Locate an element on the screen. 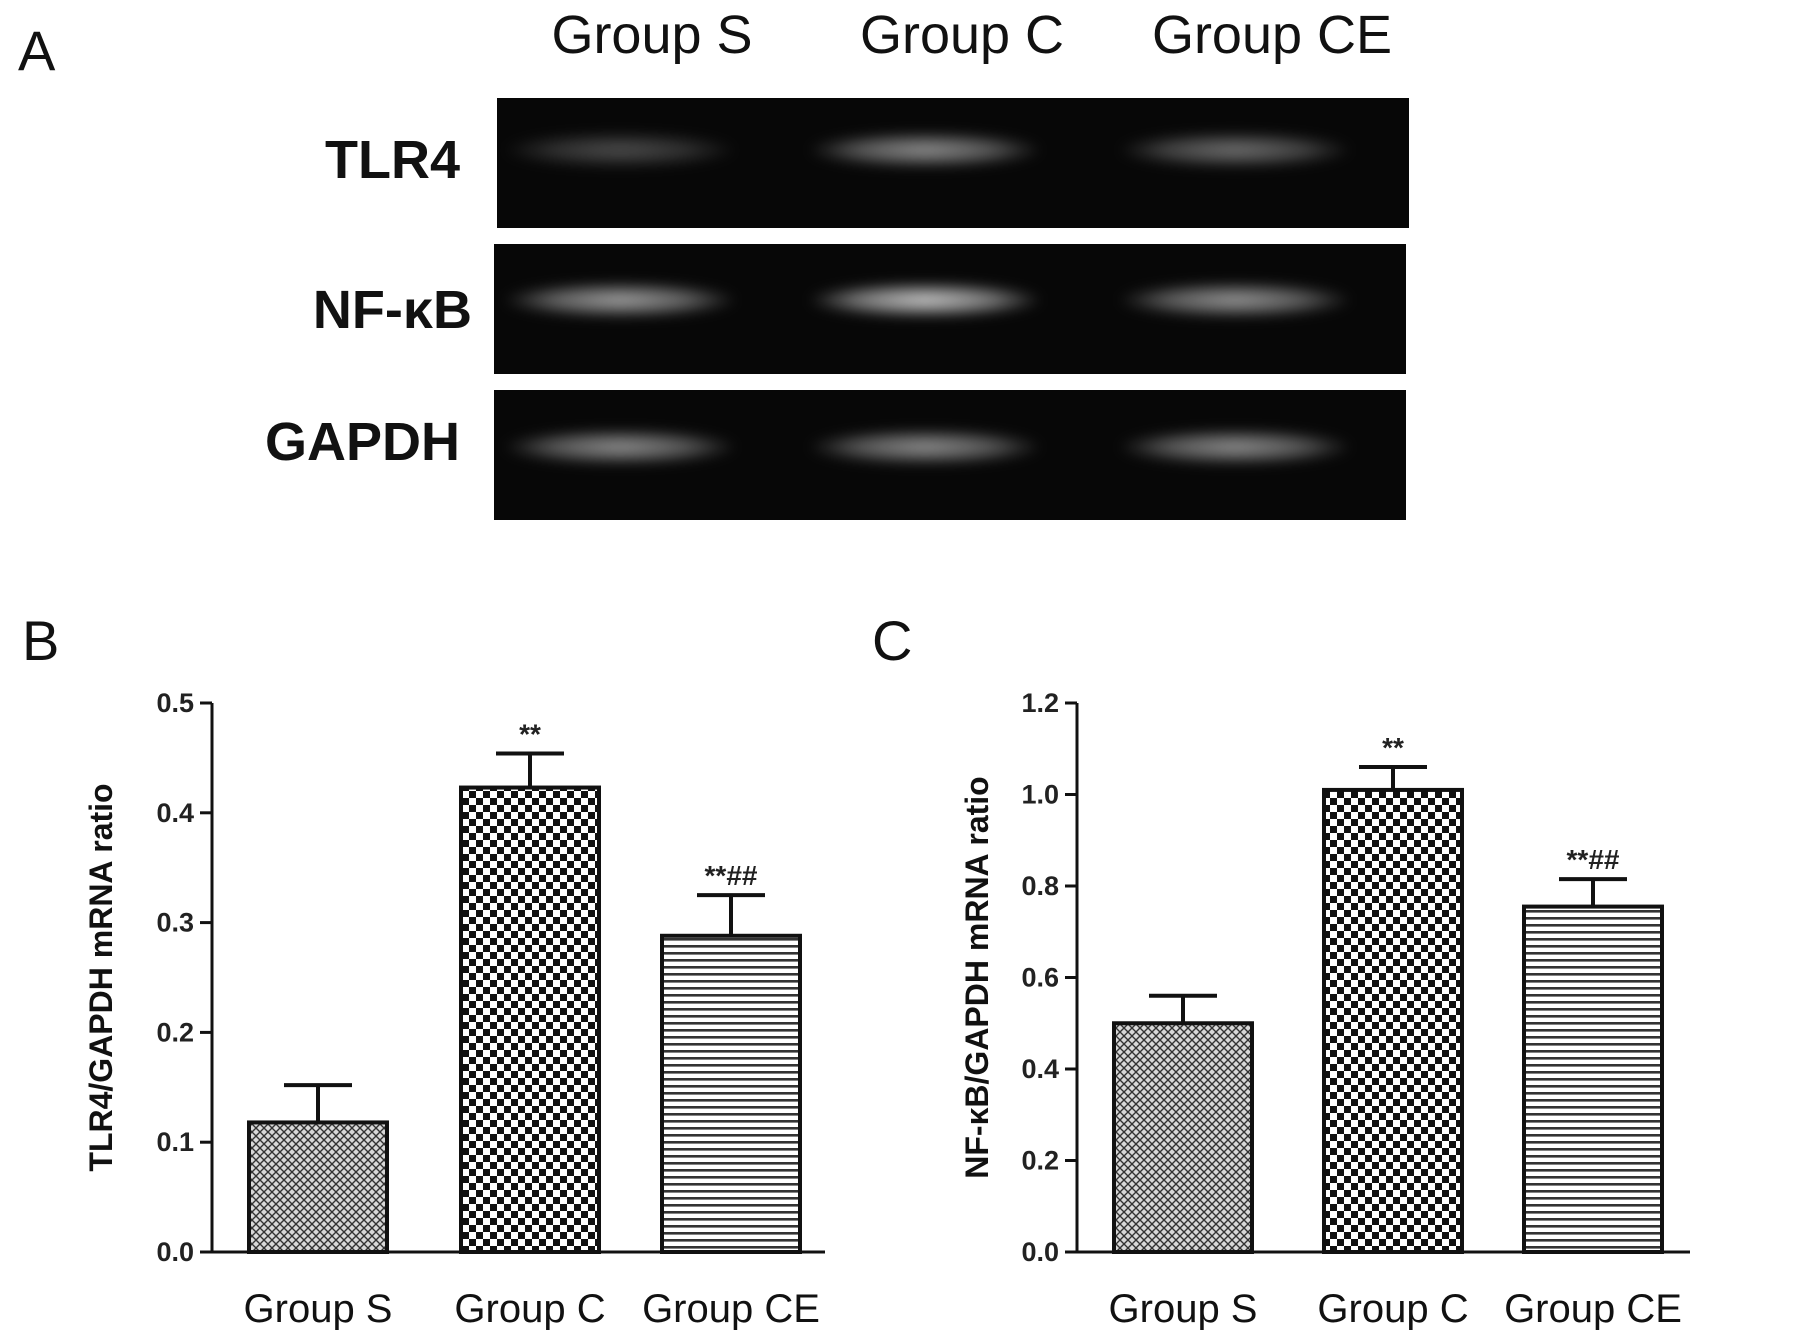  category-label-c-group-ce: Group CE is located at coordinates (1593, 1308).